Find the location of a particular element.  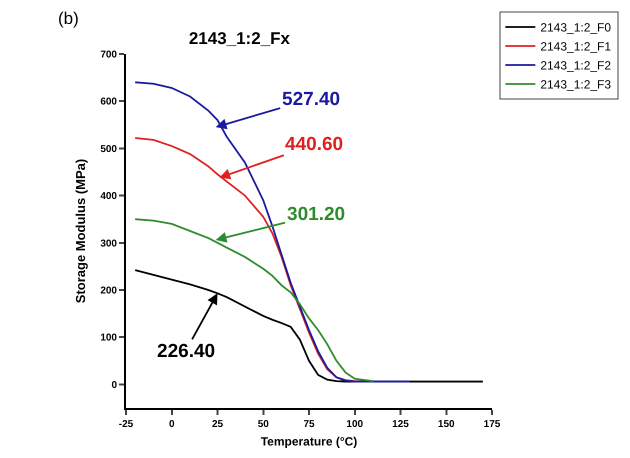

y-tick-label: 400 is located at coordinates (109, 196).